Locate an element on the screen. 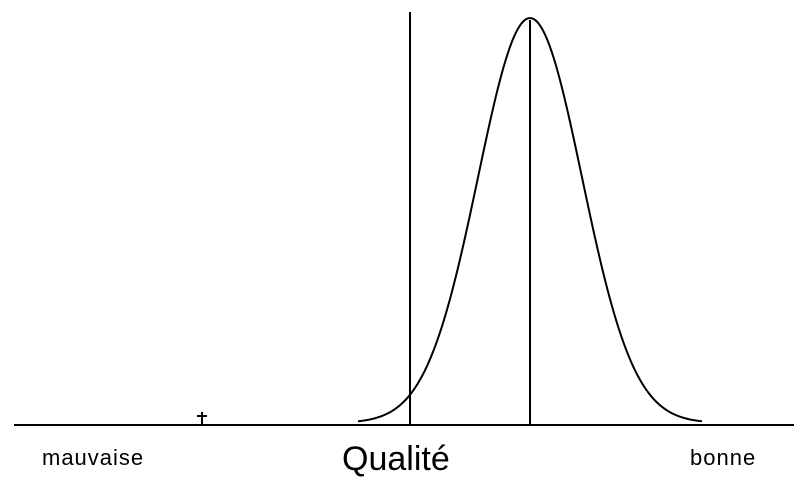 This screenshot has width=794, height=483. axis-title-quality: Qualité is located at coordinates (396, 459).